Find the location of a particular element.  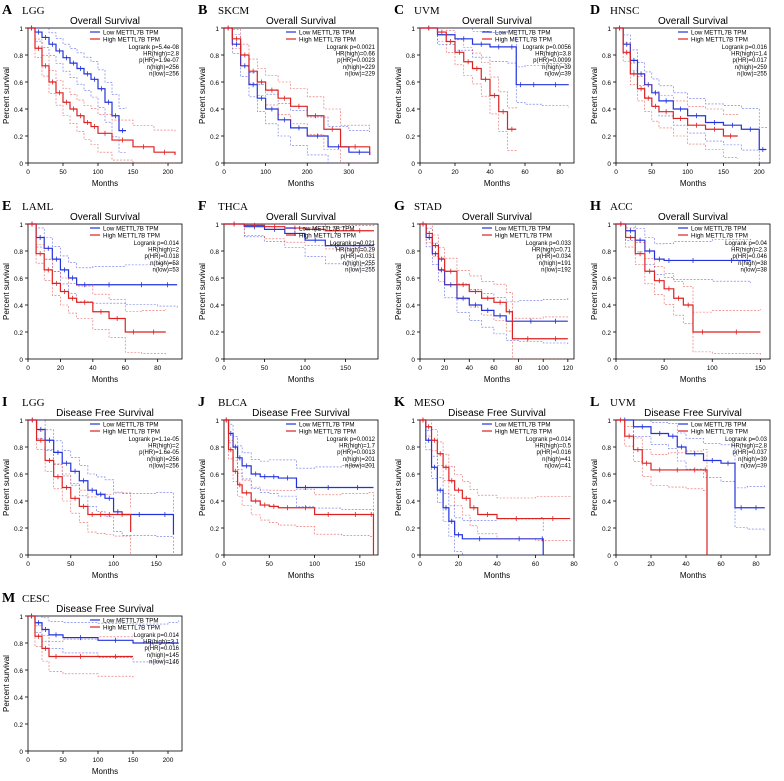

stat-line: n(high)=38 is located at coordinates (753, 264).